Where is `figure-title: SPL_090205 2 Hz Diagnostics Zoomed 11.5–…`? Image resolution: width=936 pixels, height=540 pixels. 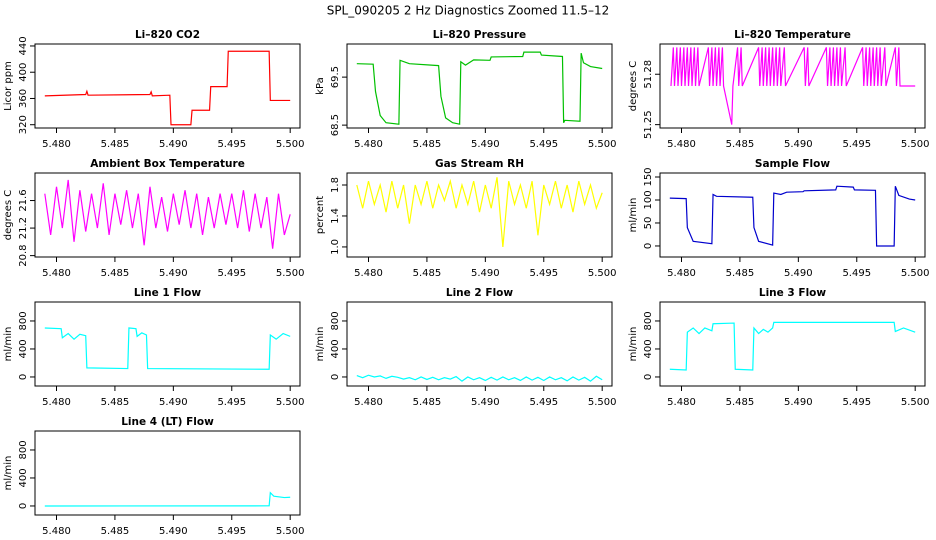
figure-title: SPL_090205 2 Hz Diagnostics Zoomed 11.5–… is located at coordinates (468, 11).